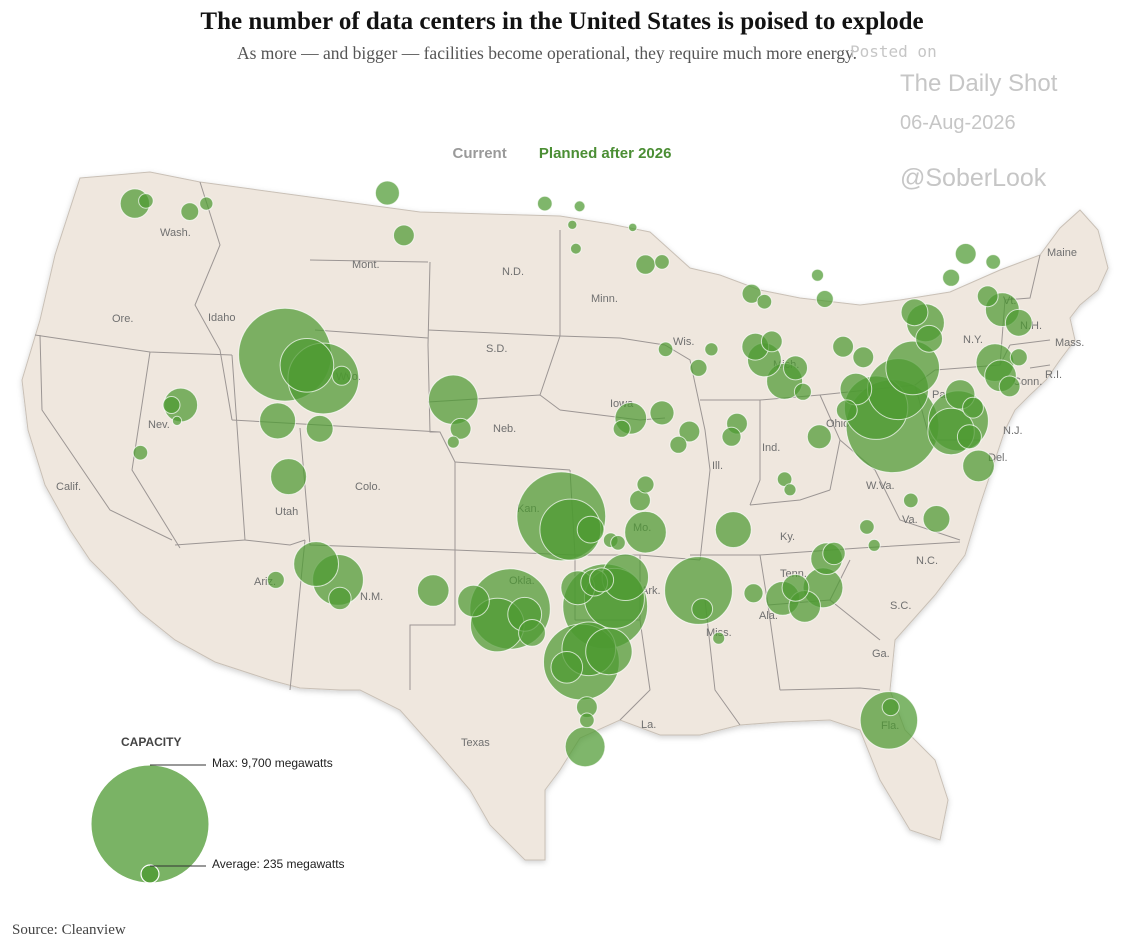  Describe the element at coordinates (69, 930) in the screenshot. I see `source-note: Source: Cleanview` at that location.